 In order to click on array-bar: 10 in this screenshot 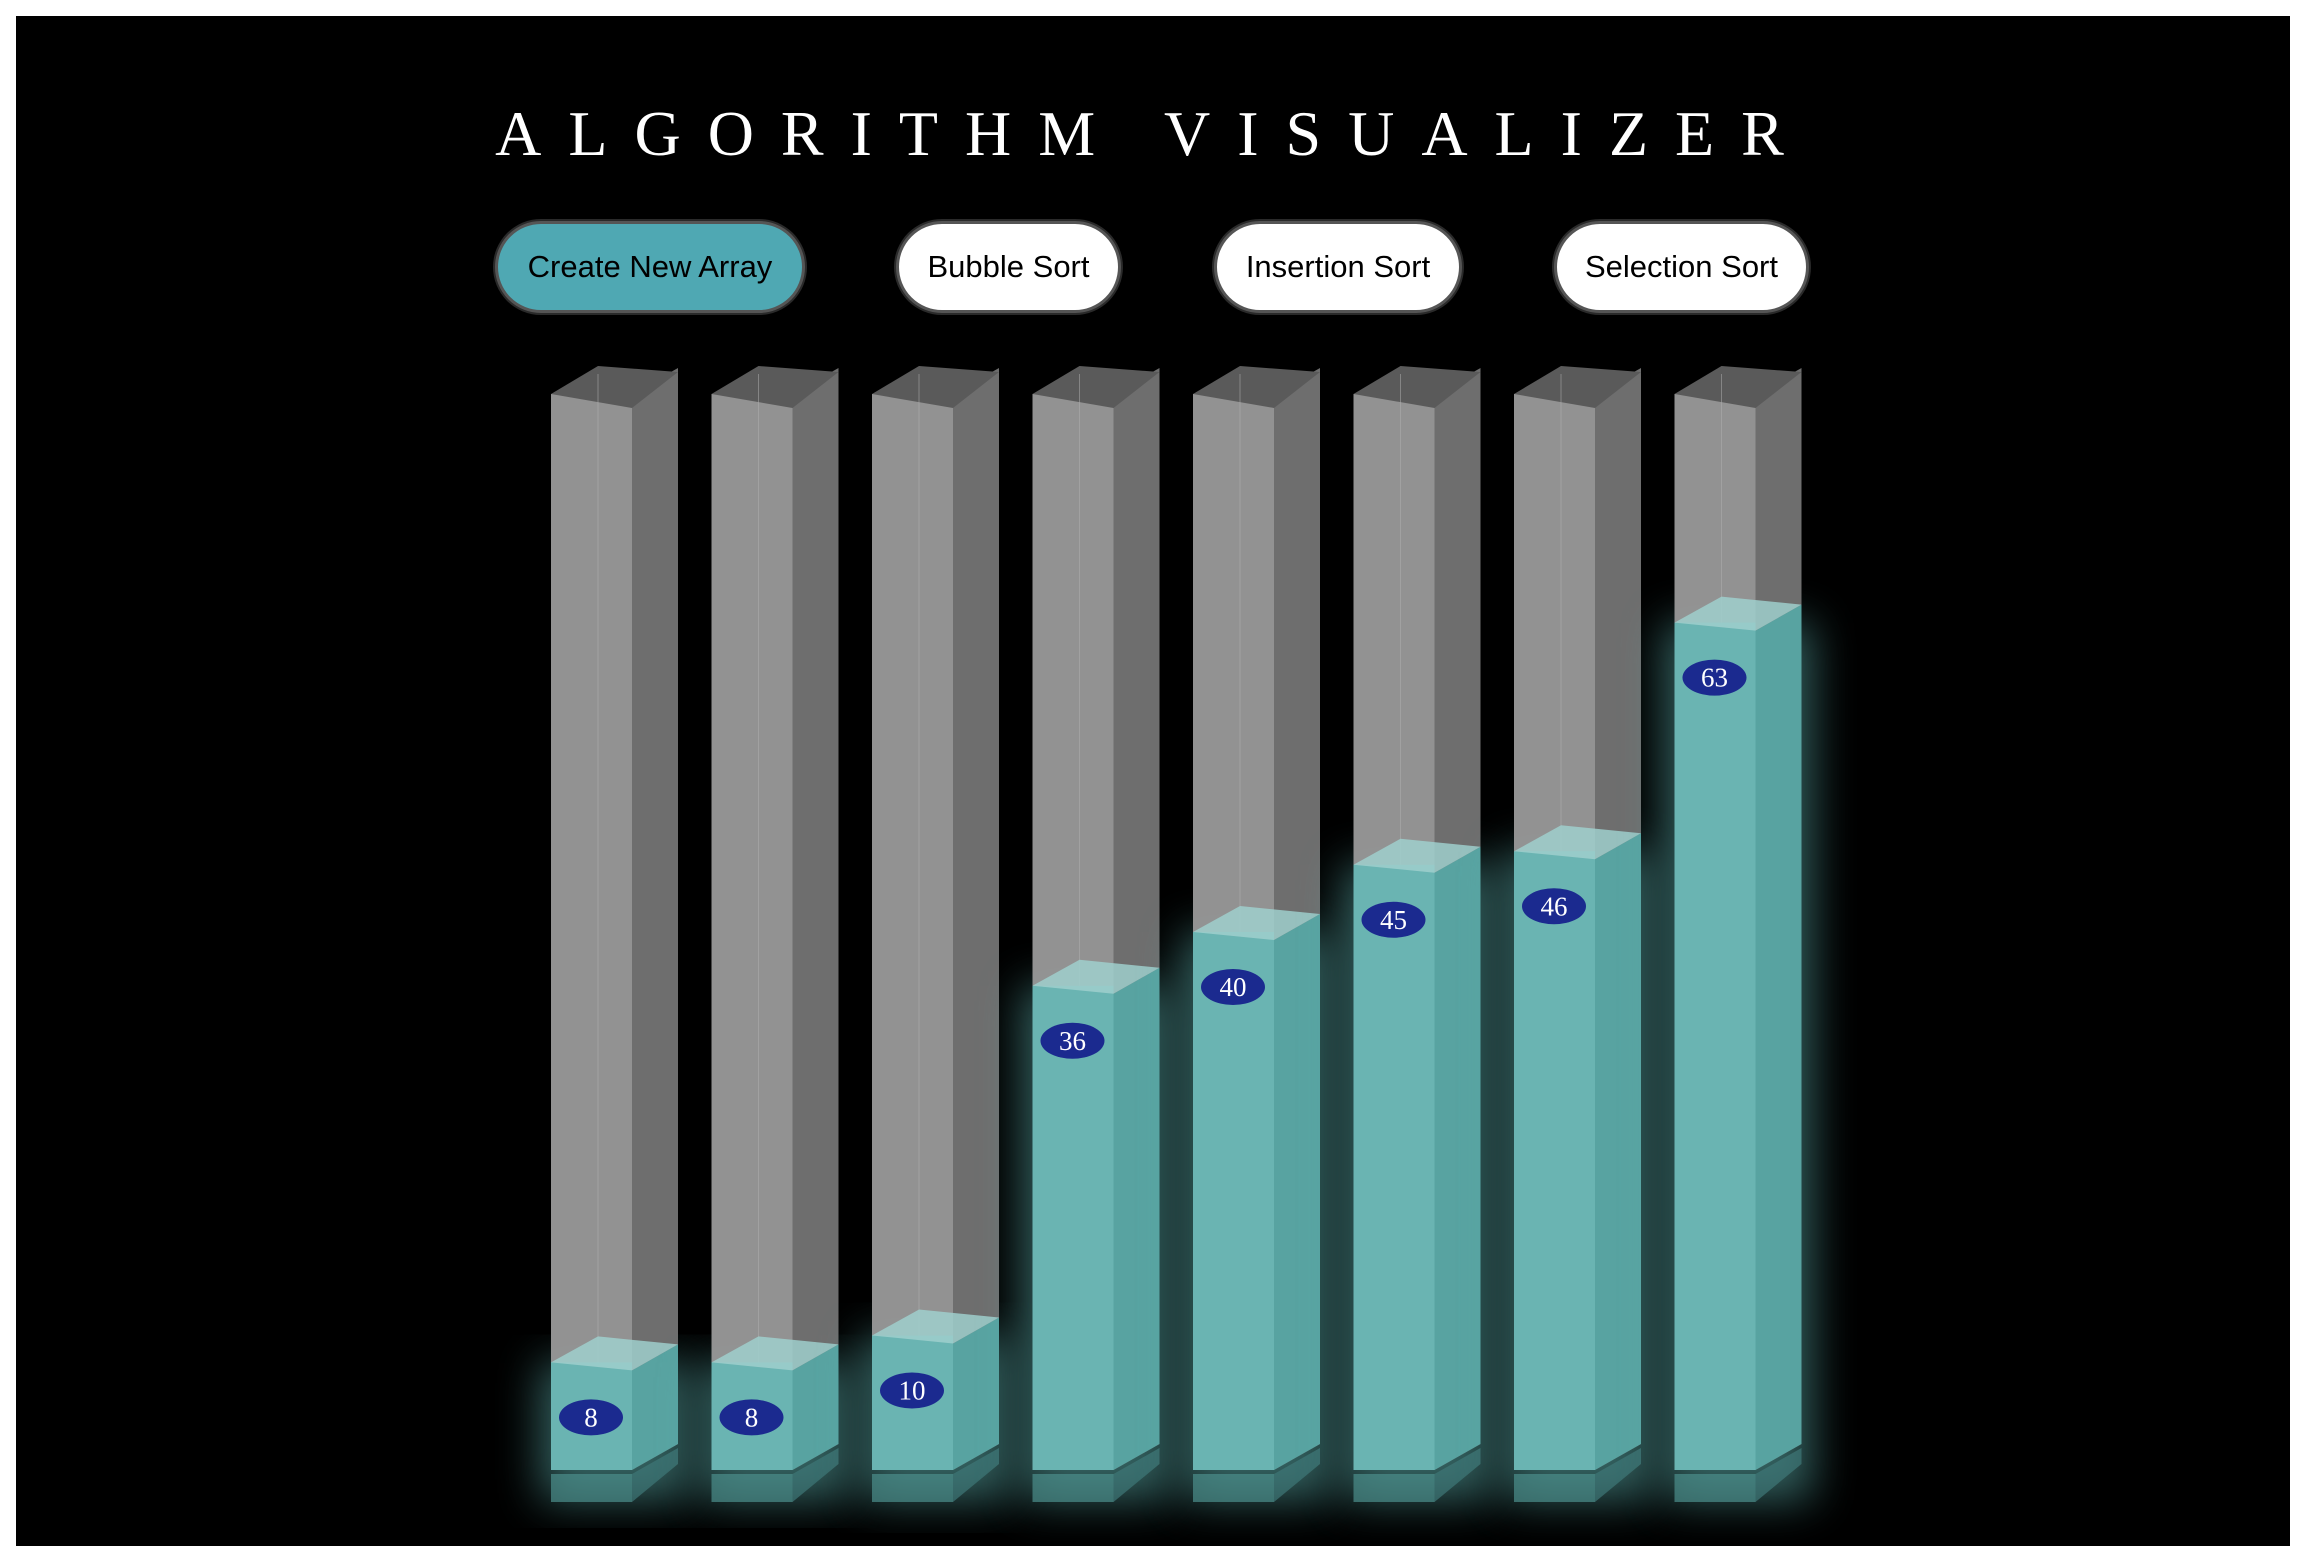, I will do `click(935, 934)`.